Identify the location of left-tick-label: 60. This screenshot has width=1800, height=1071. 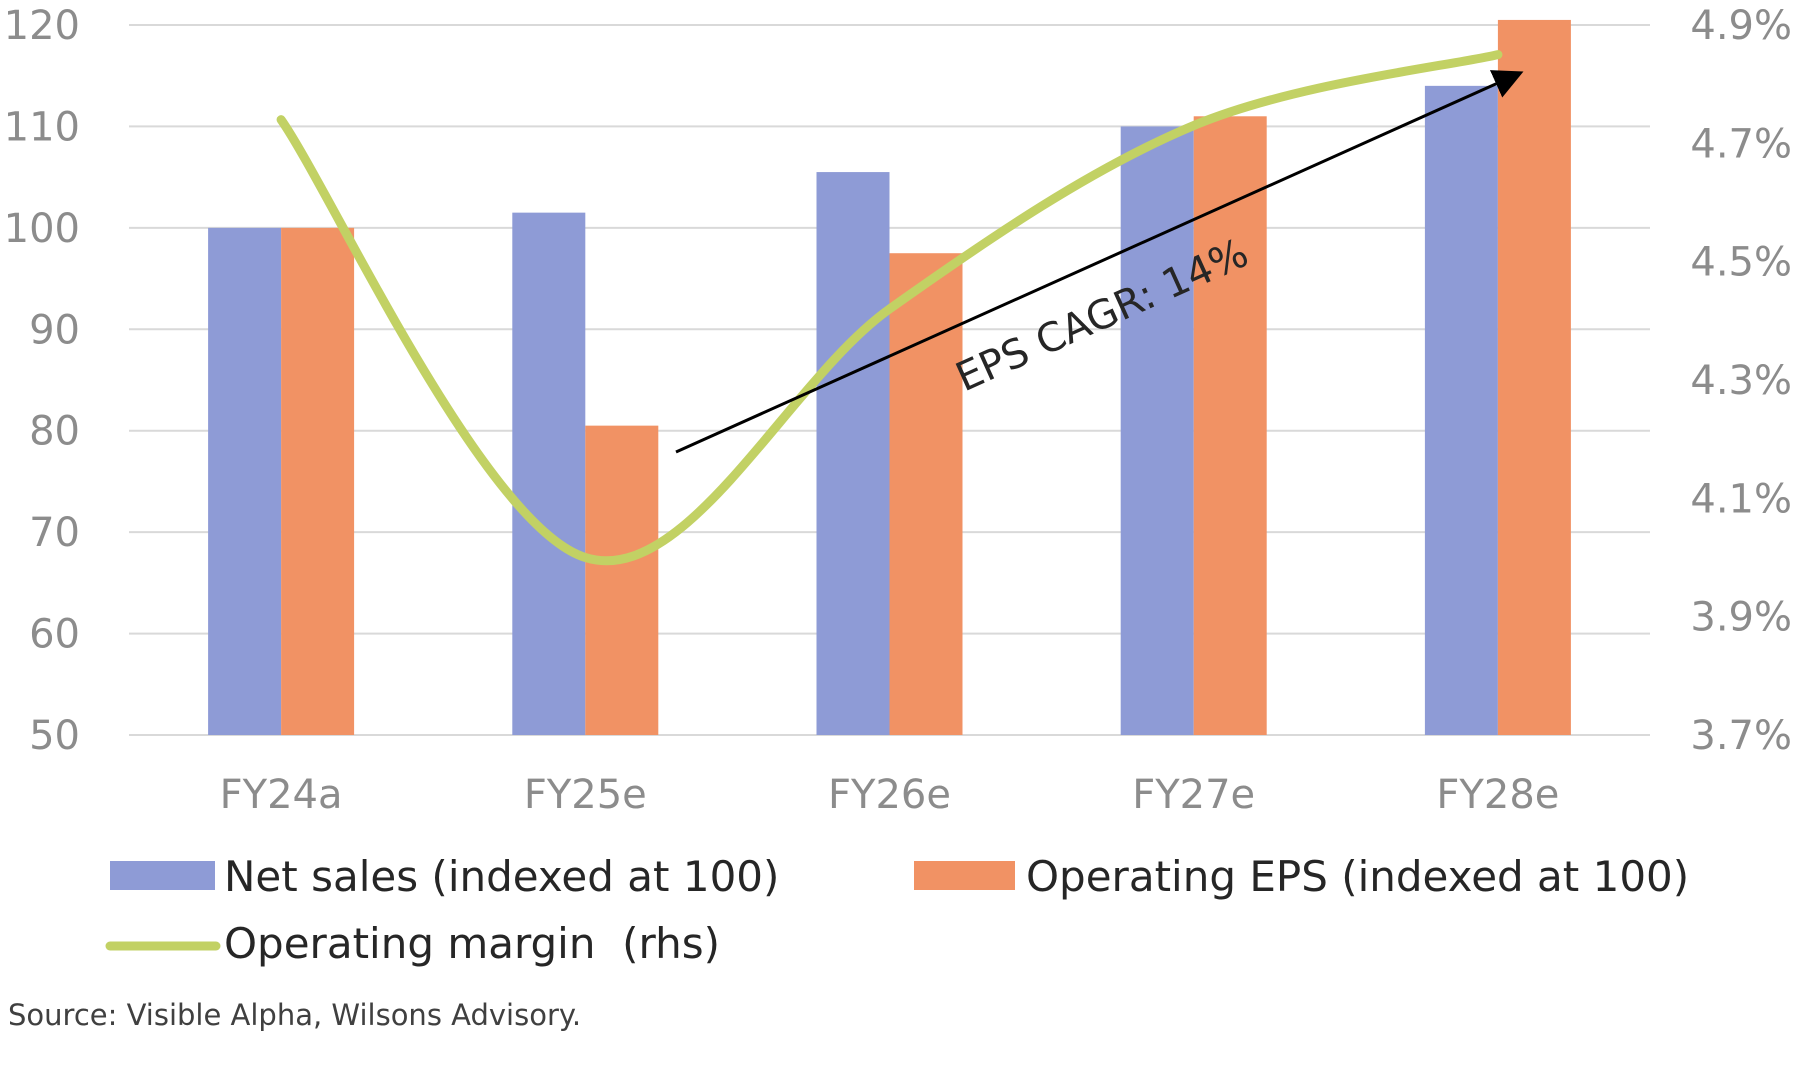
(54, 635).